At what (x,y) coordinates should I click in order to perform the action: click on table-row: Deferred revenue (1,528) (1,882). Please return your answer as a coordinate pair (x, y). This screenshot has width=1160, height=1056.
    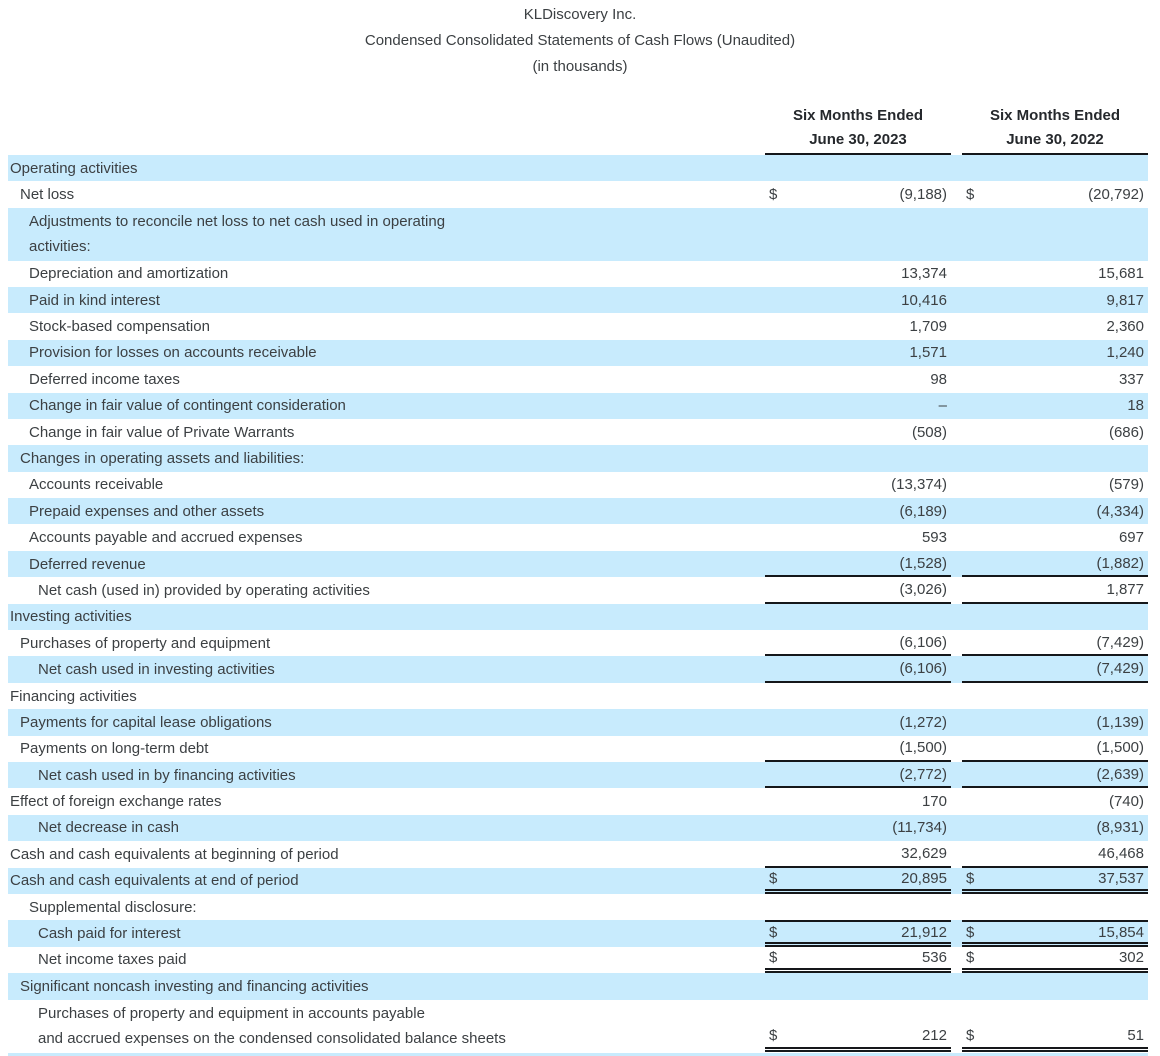
    Looking at the image, I should click on (578, 564).